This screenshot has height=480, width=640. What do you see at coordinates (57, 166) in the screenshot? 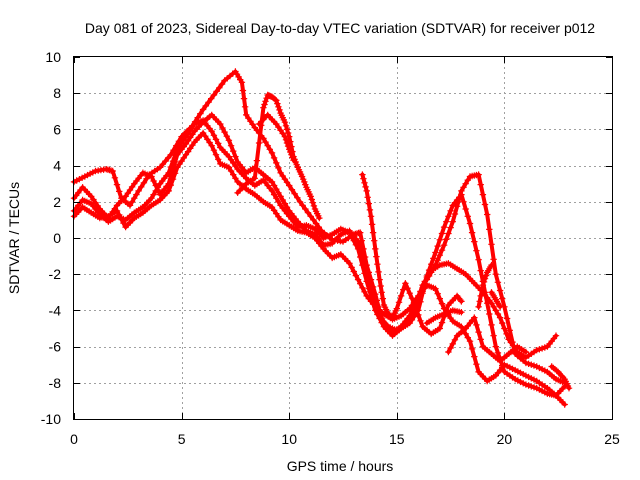
I see `y-tick-label: 4` at bounding box center [57, 166].